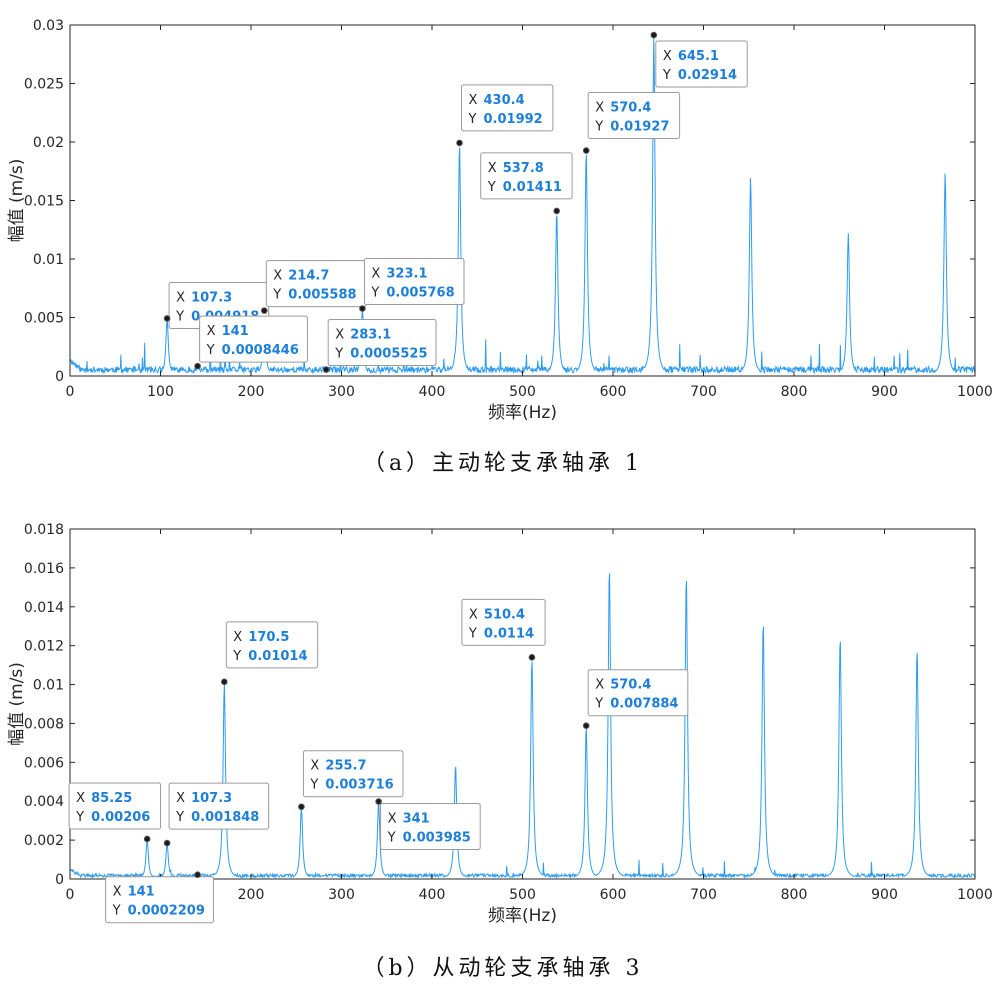 This screenshot has width=1006, height=994. Describe the element at coordinates (251, 392) in the screenshot. I see `x-tick-label: 200` at that location.